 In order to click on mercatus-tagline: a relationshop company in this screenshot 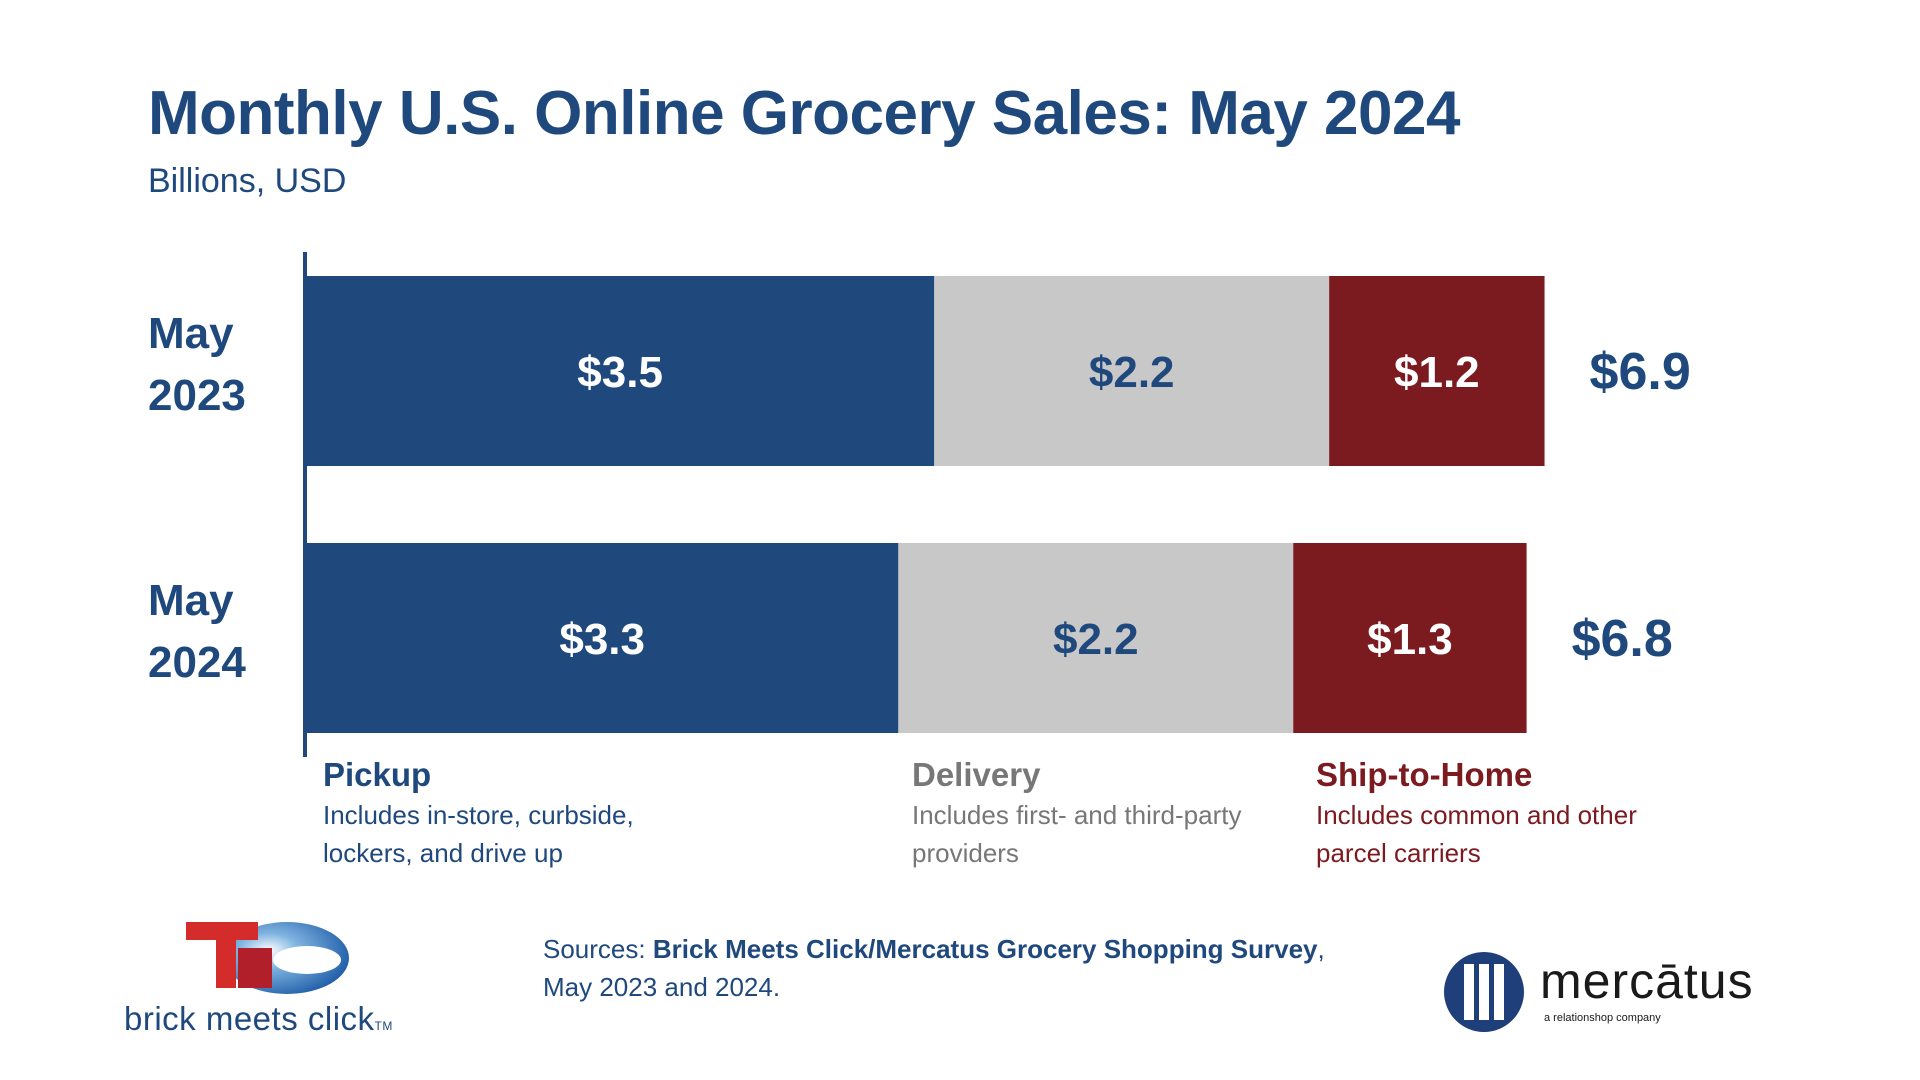, I will do `click(1602, 1018)`.